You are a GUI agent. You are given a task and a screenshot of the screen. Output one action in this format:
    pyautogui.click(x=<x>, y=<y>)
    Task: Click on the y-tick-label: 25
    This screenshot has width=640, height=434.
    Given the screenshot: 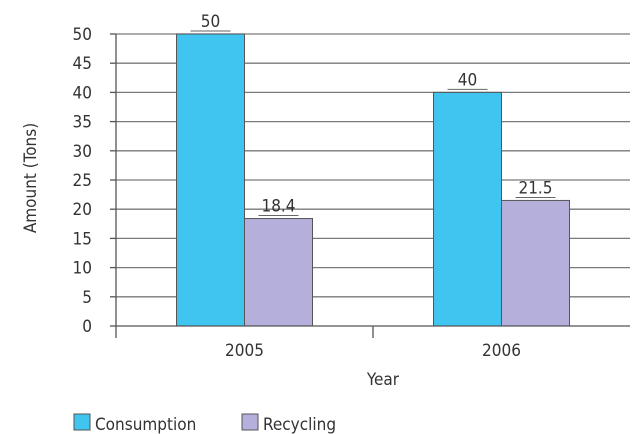 What is the action you would take?
    pyautogui.click(x=82, y=181)
    